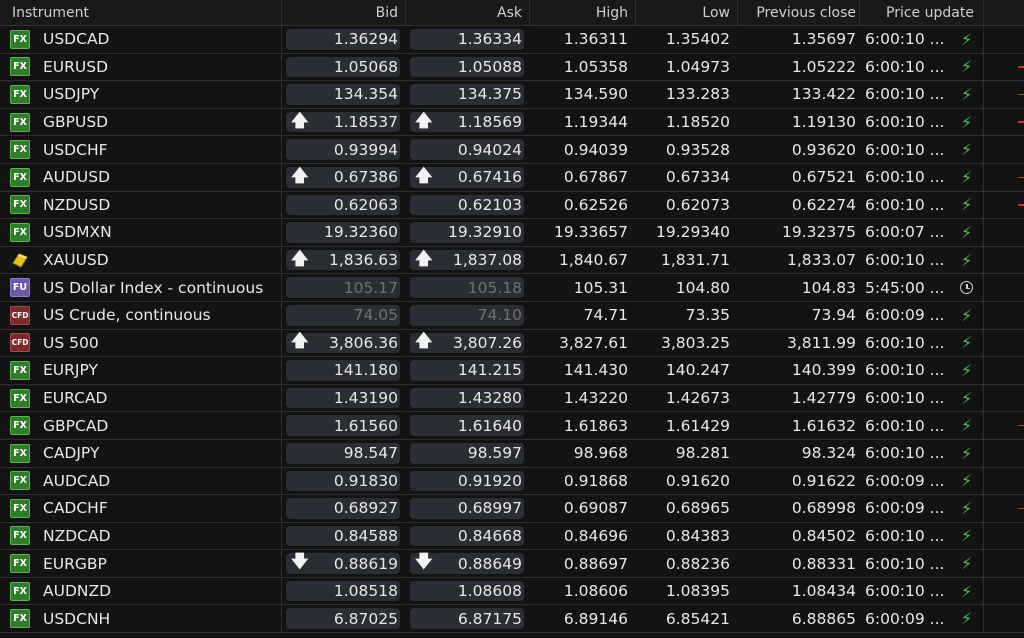 The height and width of the screenshot is (638, 1024). I want to click on ask-cell: 0.68997, so click(467, 508).